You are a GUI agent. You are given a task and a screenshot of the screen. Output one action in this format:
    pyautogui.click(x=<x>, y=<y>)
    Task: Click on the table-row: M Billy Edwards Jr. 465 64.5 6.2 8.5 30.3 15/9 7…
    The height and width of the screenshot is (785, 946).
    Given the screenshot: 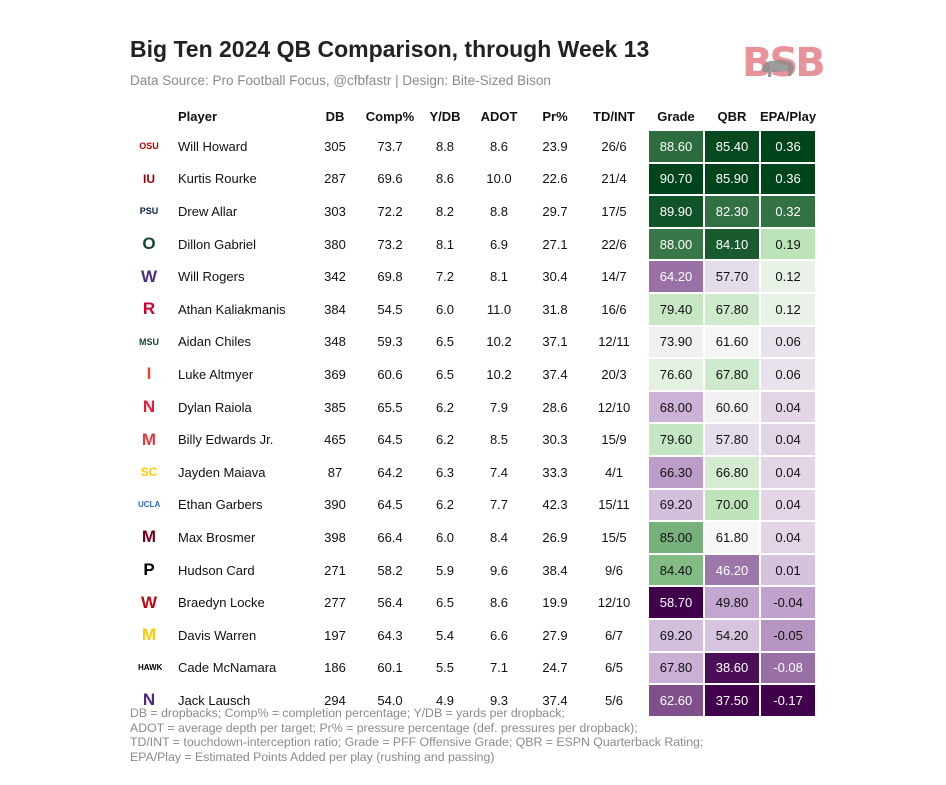 What is the action you would take?
    pyautogui.click(x=472, y=439)
    